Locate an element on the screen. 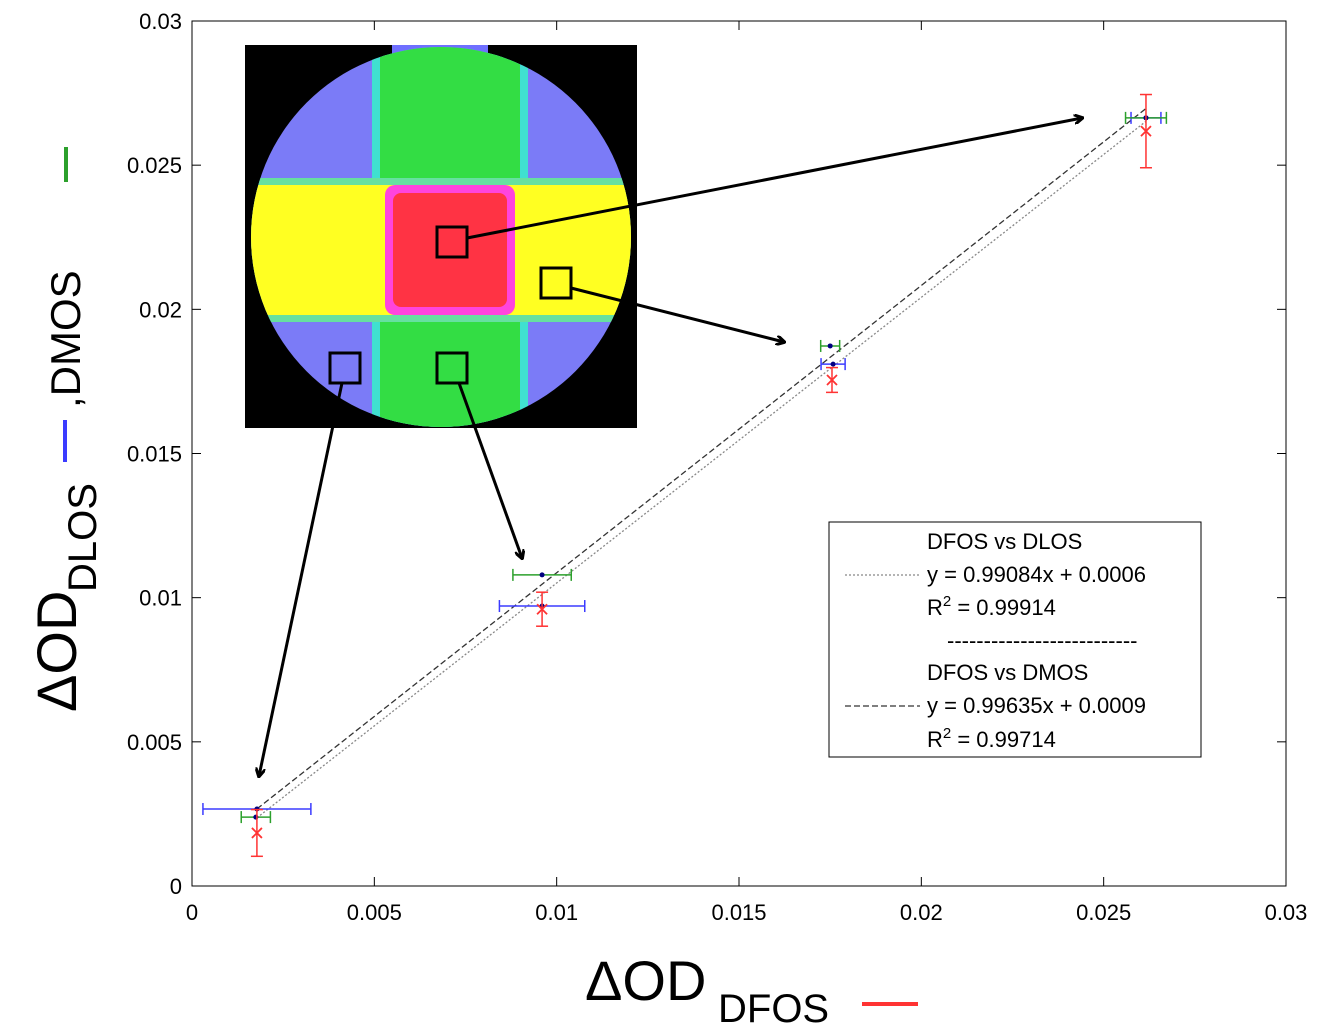  x-label: ΔOD is located at coordinates (645, 980).